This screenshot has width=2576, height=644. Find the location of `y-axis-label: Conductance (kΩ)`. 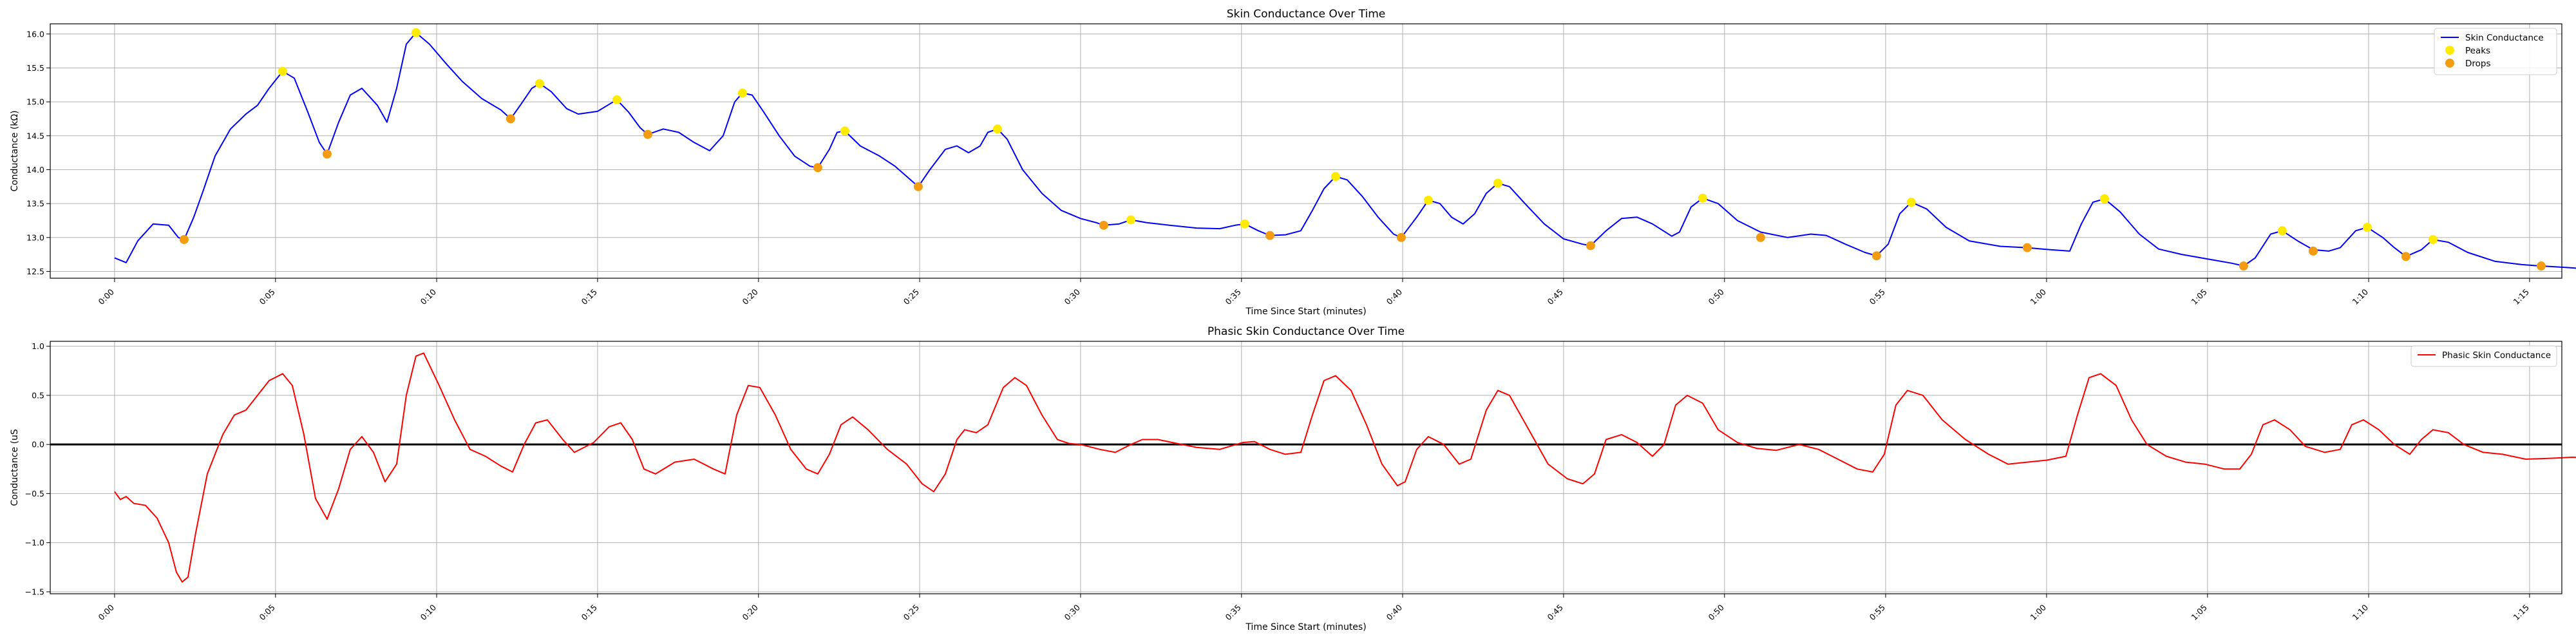

y-axis-label: Conductance (kΩ) is located at coordinates (15, 151).